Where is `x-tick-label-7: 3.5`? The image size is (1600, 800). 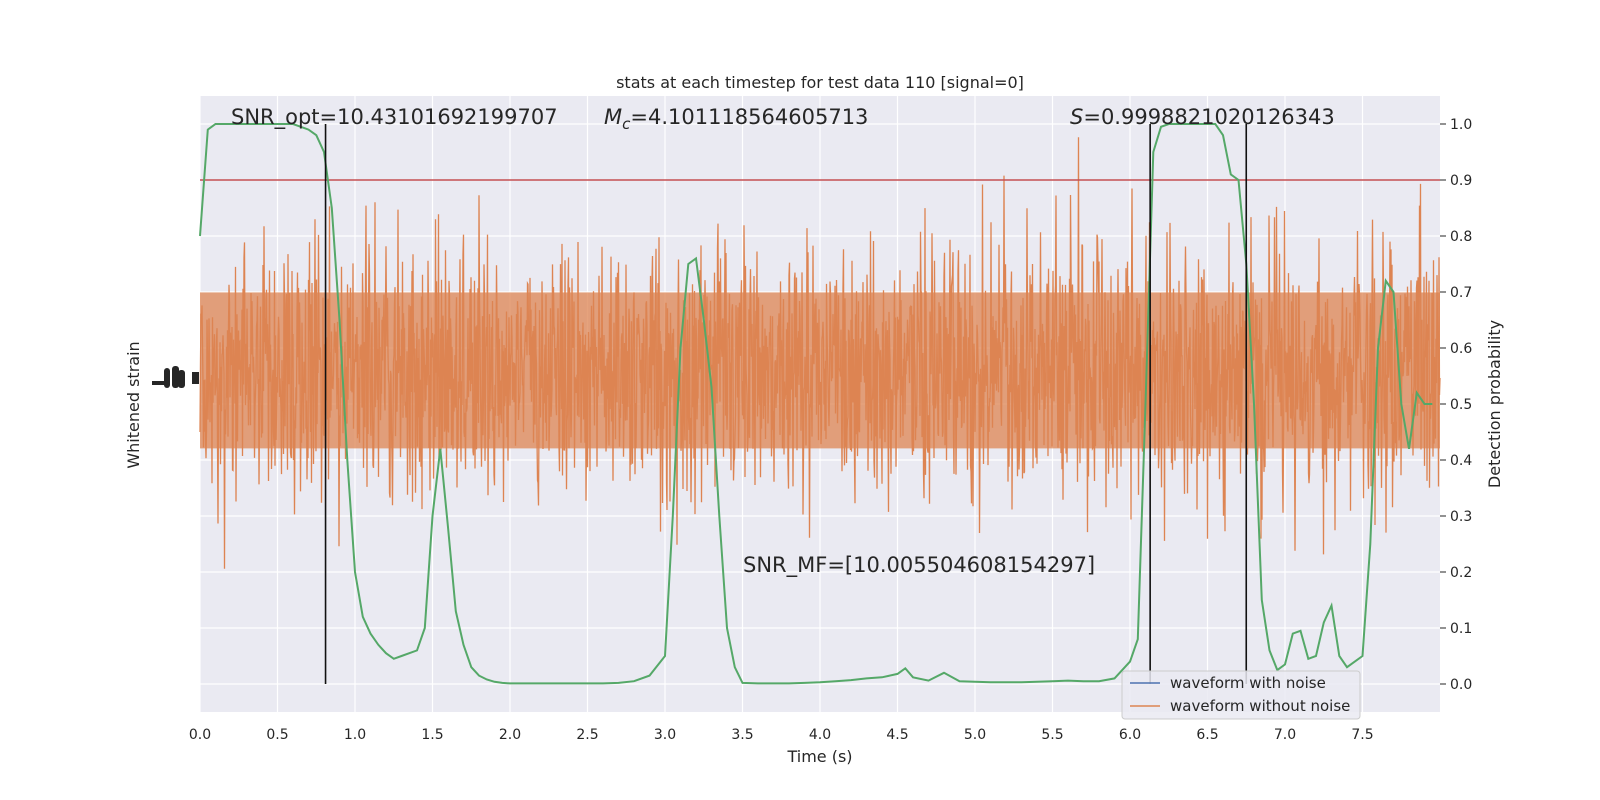 x-tick-label-7: 3.5 is located at coordinates (742, 735).